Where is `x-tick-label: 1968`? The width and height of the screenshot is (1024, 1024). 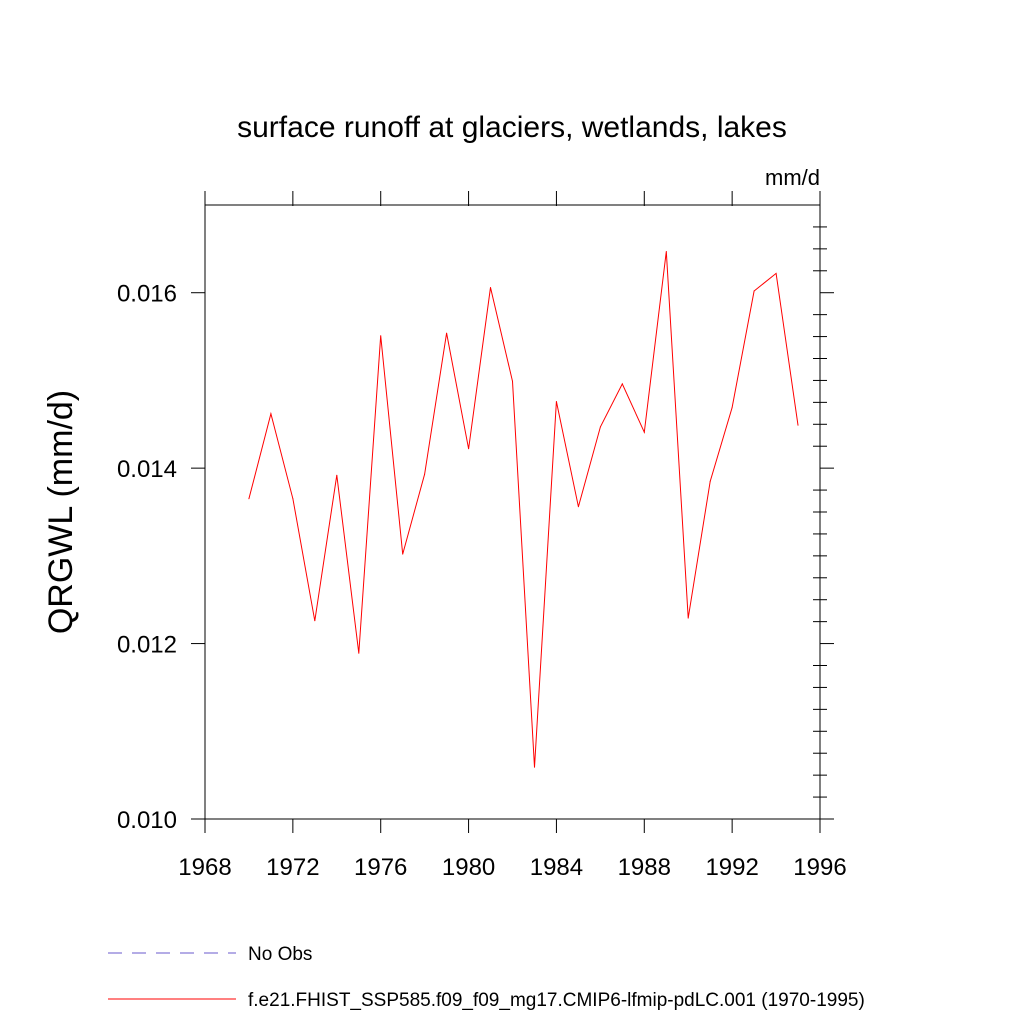 x-tick-label: 1968 is located at coordinates (204, 867).